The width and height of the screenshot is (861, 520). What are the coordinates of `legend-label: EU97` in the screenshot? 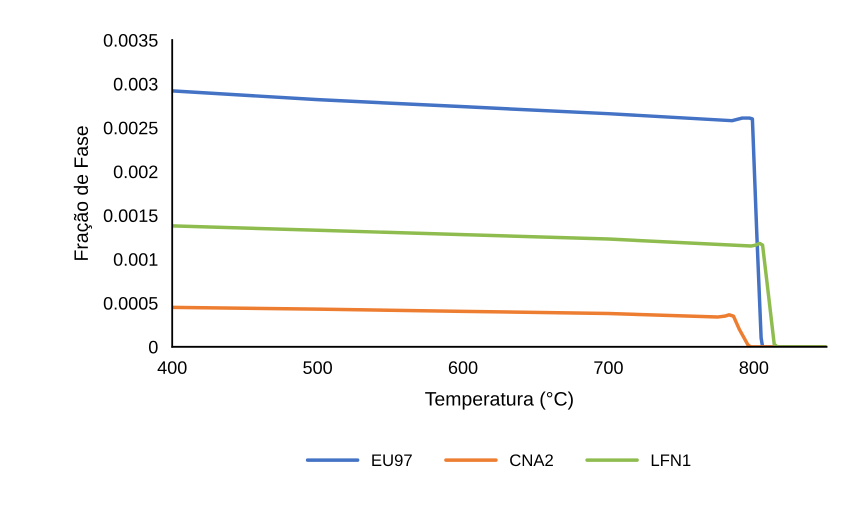 It's located at (392, 460).